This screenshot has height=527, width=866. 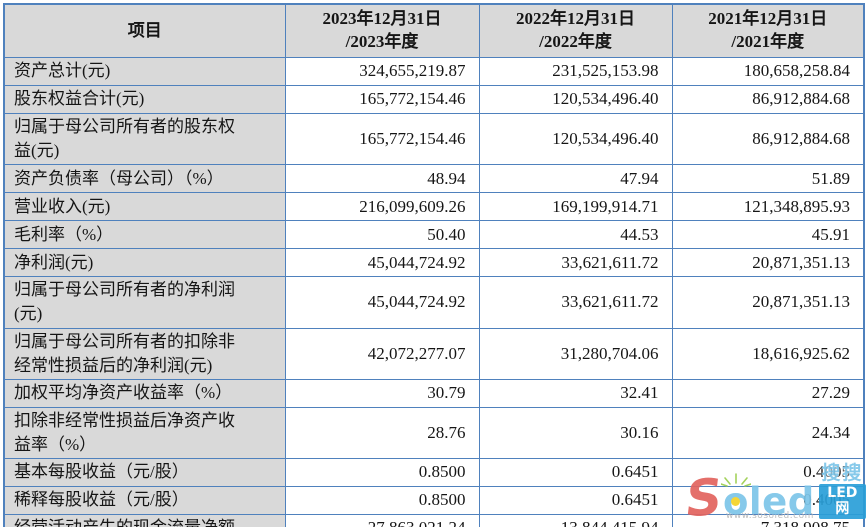 I want to click on row-label: 基本每股收益（元/股）, so click(x=144, y=472).